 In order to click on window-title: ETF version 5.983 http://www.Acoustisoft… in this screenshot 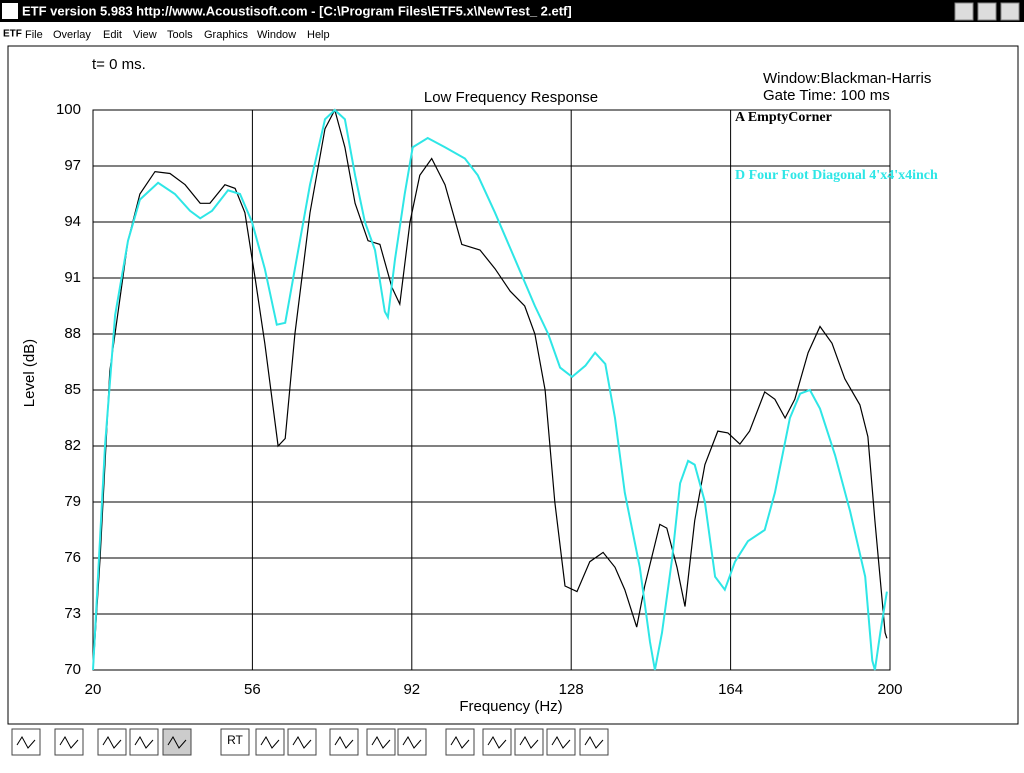, I will do `click(297, 10)`.